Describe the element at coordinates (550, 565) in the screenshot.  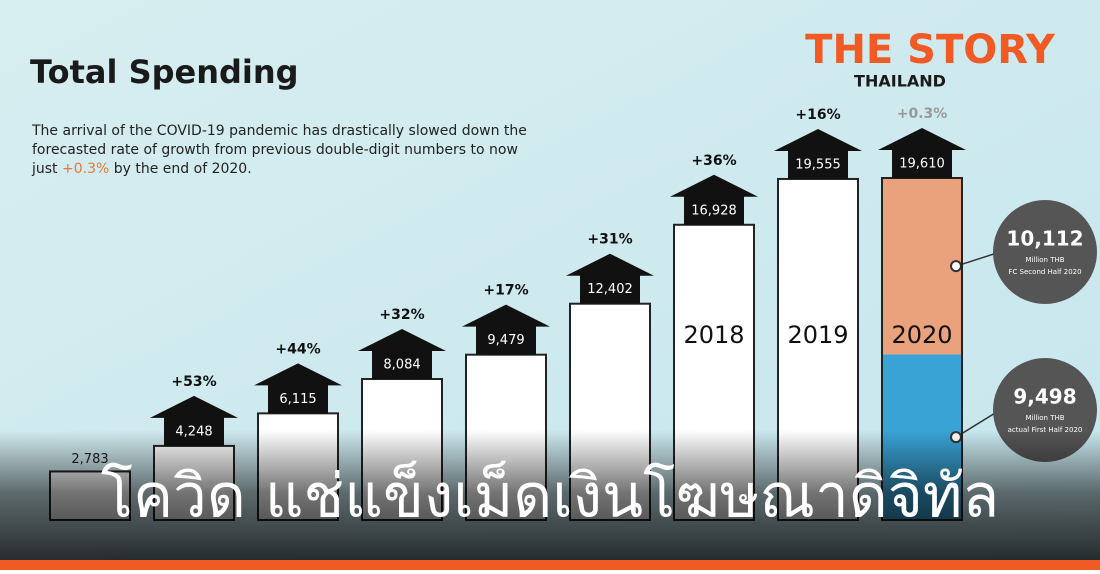
I see `bottom-bar` at that location.